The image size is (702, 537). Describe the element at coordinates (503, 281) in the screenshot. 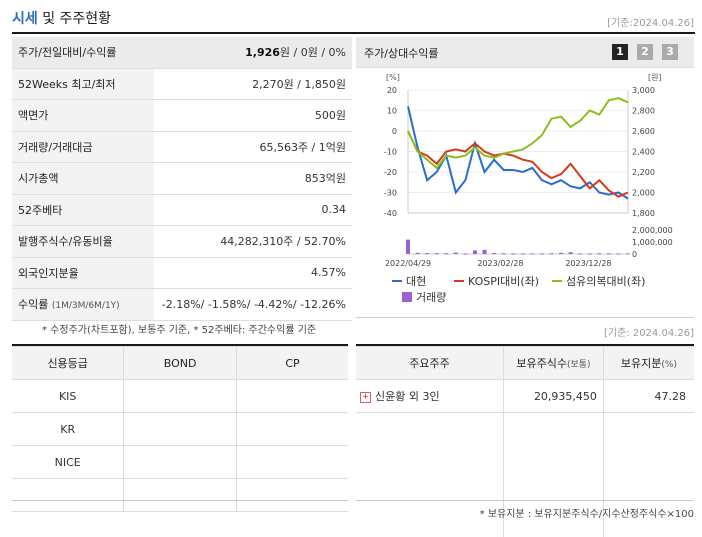

I see `legend-label: KOSPI대비(좌)` at that location.